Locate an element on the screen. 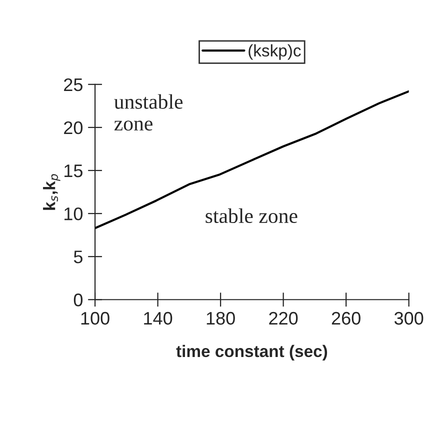 The height and width of the screenshot is (422, 442). y-tick-label: 10 is located at coordinates (73, 213).